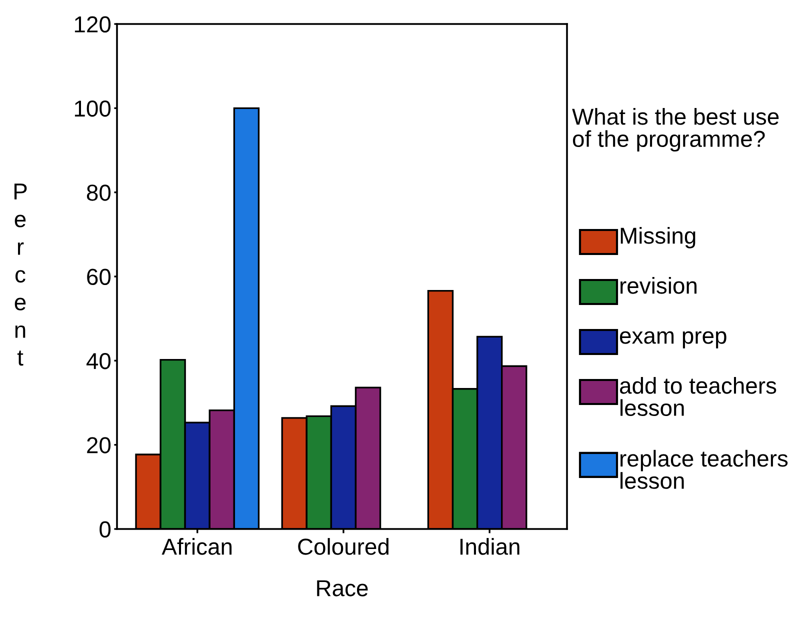 This screenshot has width=796, height=622. Describe the element at coordinates (343, 546) in the screenshot. I see `x-tick-label: Coloured` at that location.